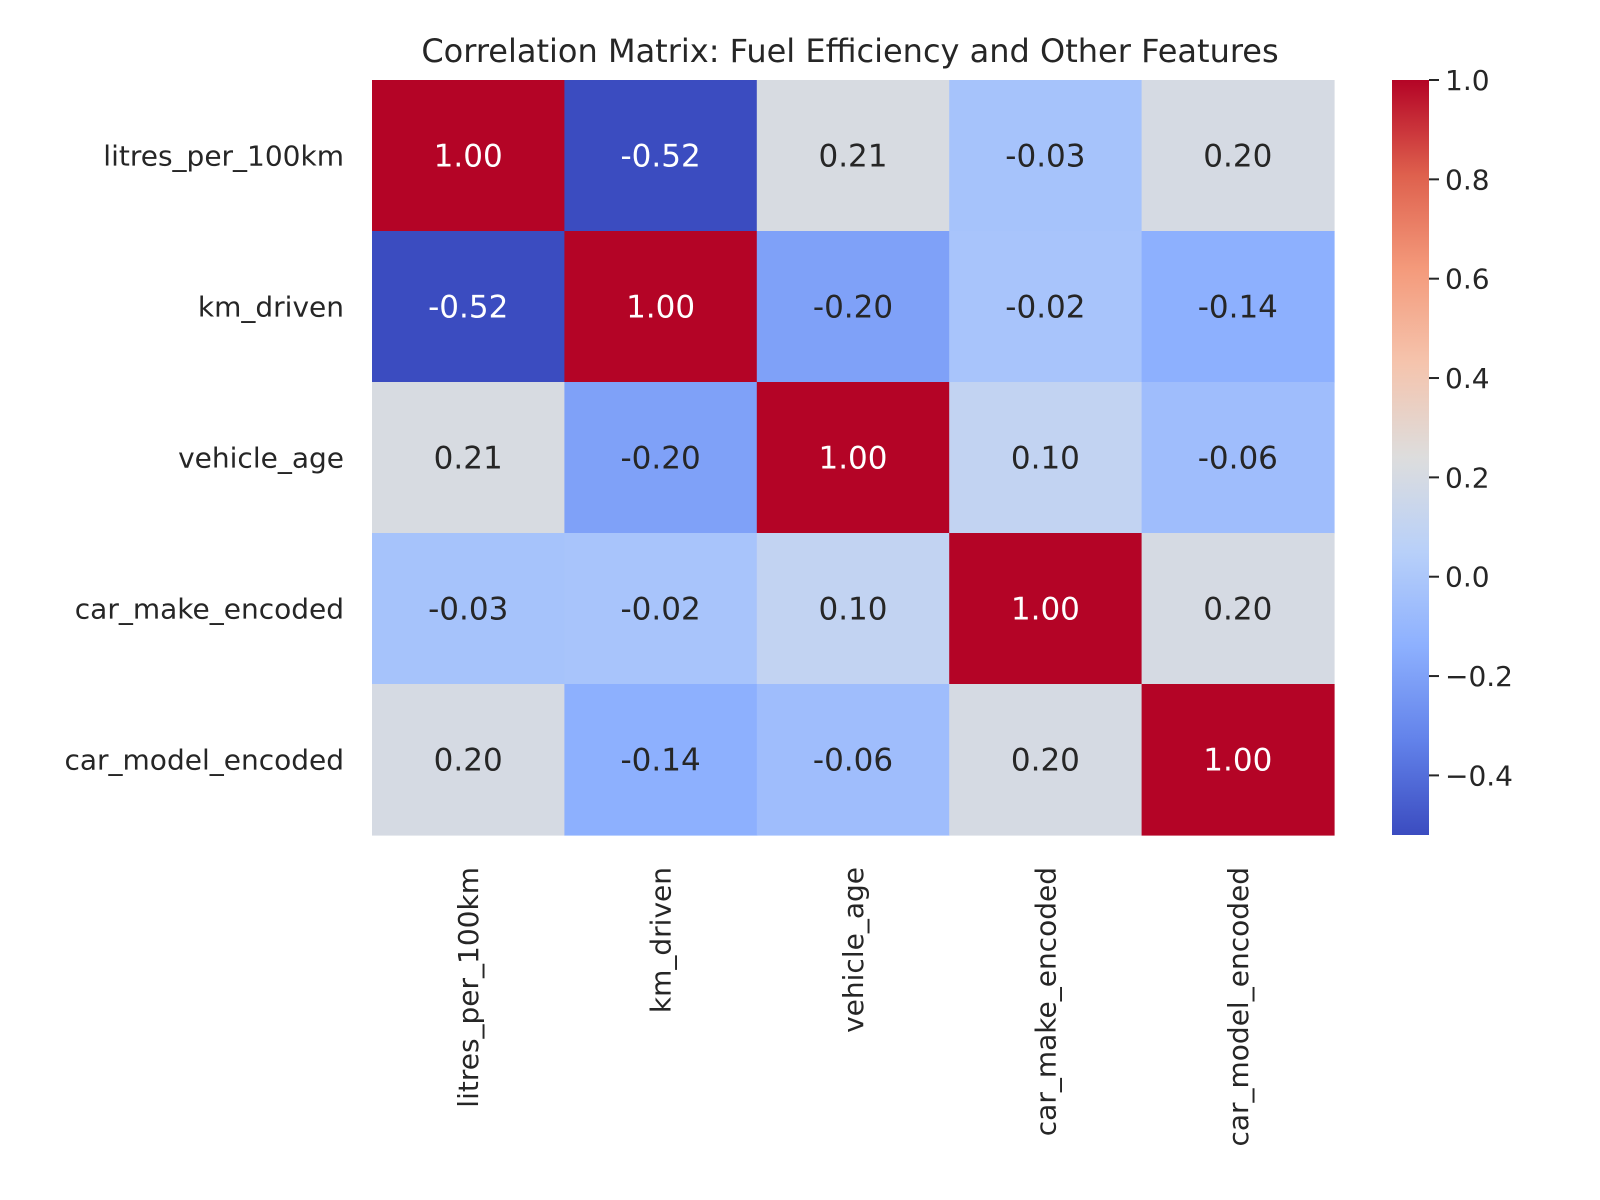  Describe the element at coordinates (223, 156) in the screenshot. I see `row-label-0: litres_per_100km` at that location.